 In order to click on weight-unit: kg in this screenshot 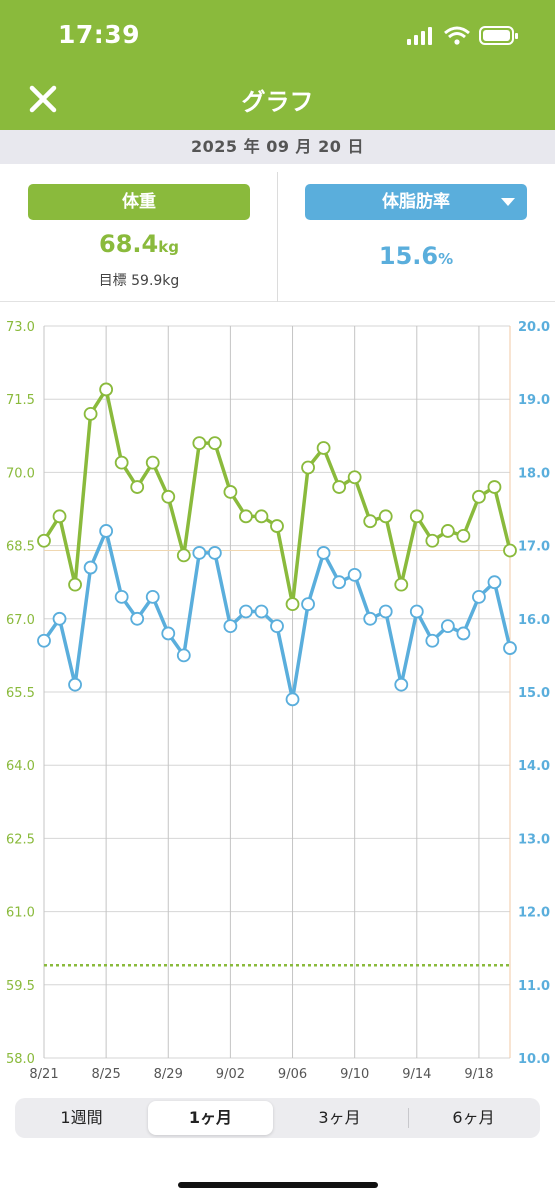, I will do `click(168, 247)`.